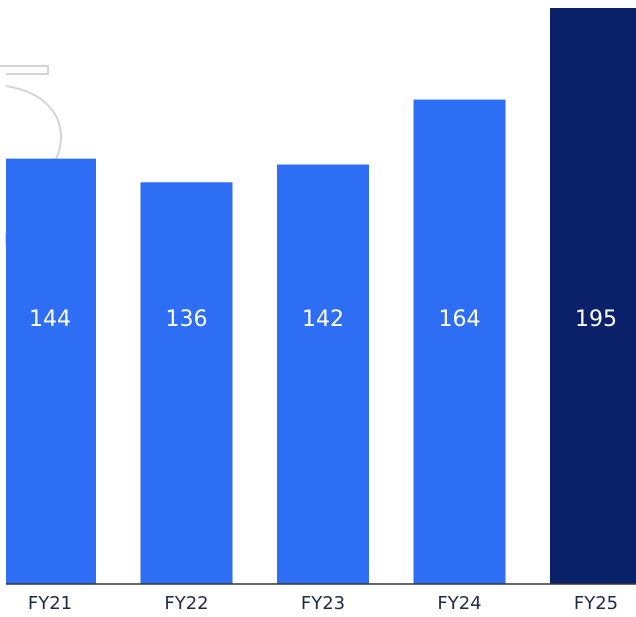 The height and width of the screenshot is (617, 636). I want to click on value-labels-layer: 144 136 142 164 195, so click(323, 319).